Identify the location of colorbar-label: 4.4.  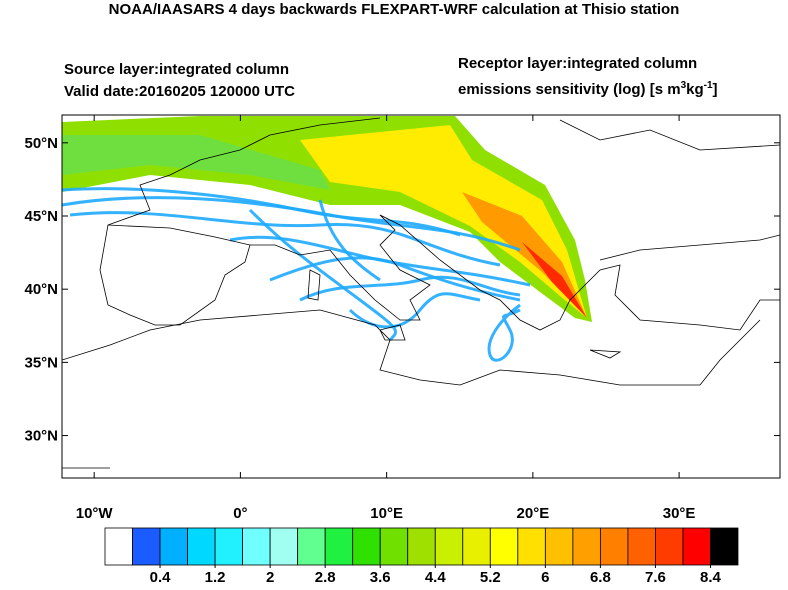
(436, 577).